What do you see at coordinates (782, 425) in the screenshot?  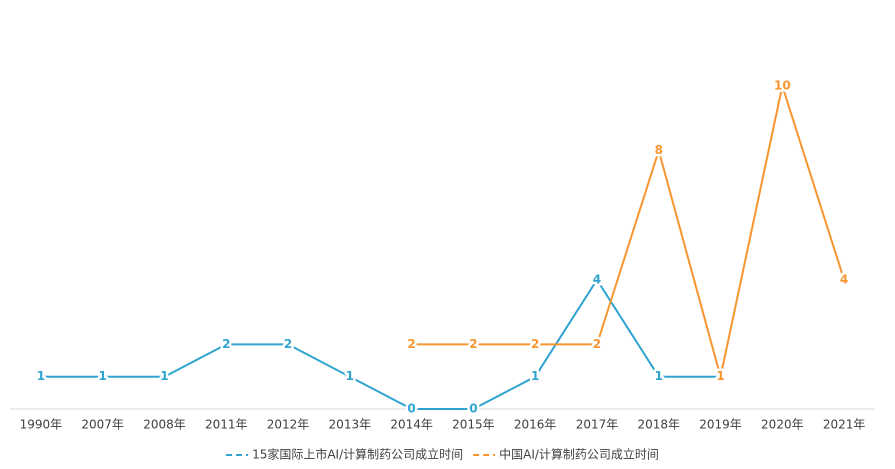 I see `x-tick-label: 2020年` at bounding box center [782, 425].